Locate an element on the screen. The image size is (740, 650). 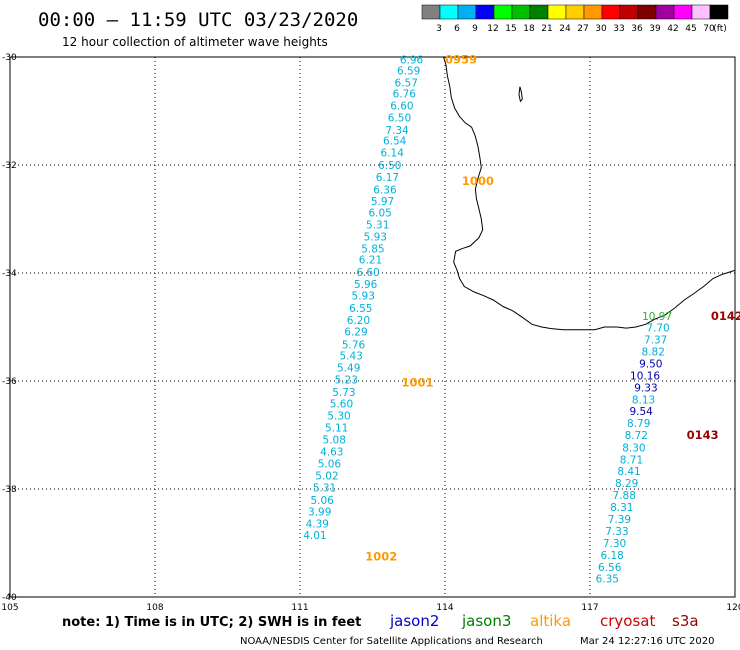
legend-label: 45 is located at coordinates (690, 29).